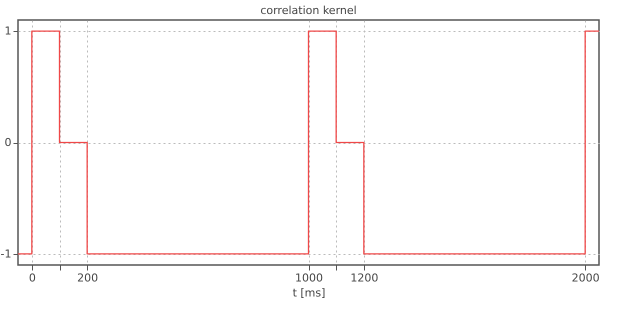  I want to click on x-tick-label: 1200, so click(364, 278).